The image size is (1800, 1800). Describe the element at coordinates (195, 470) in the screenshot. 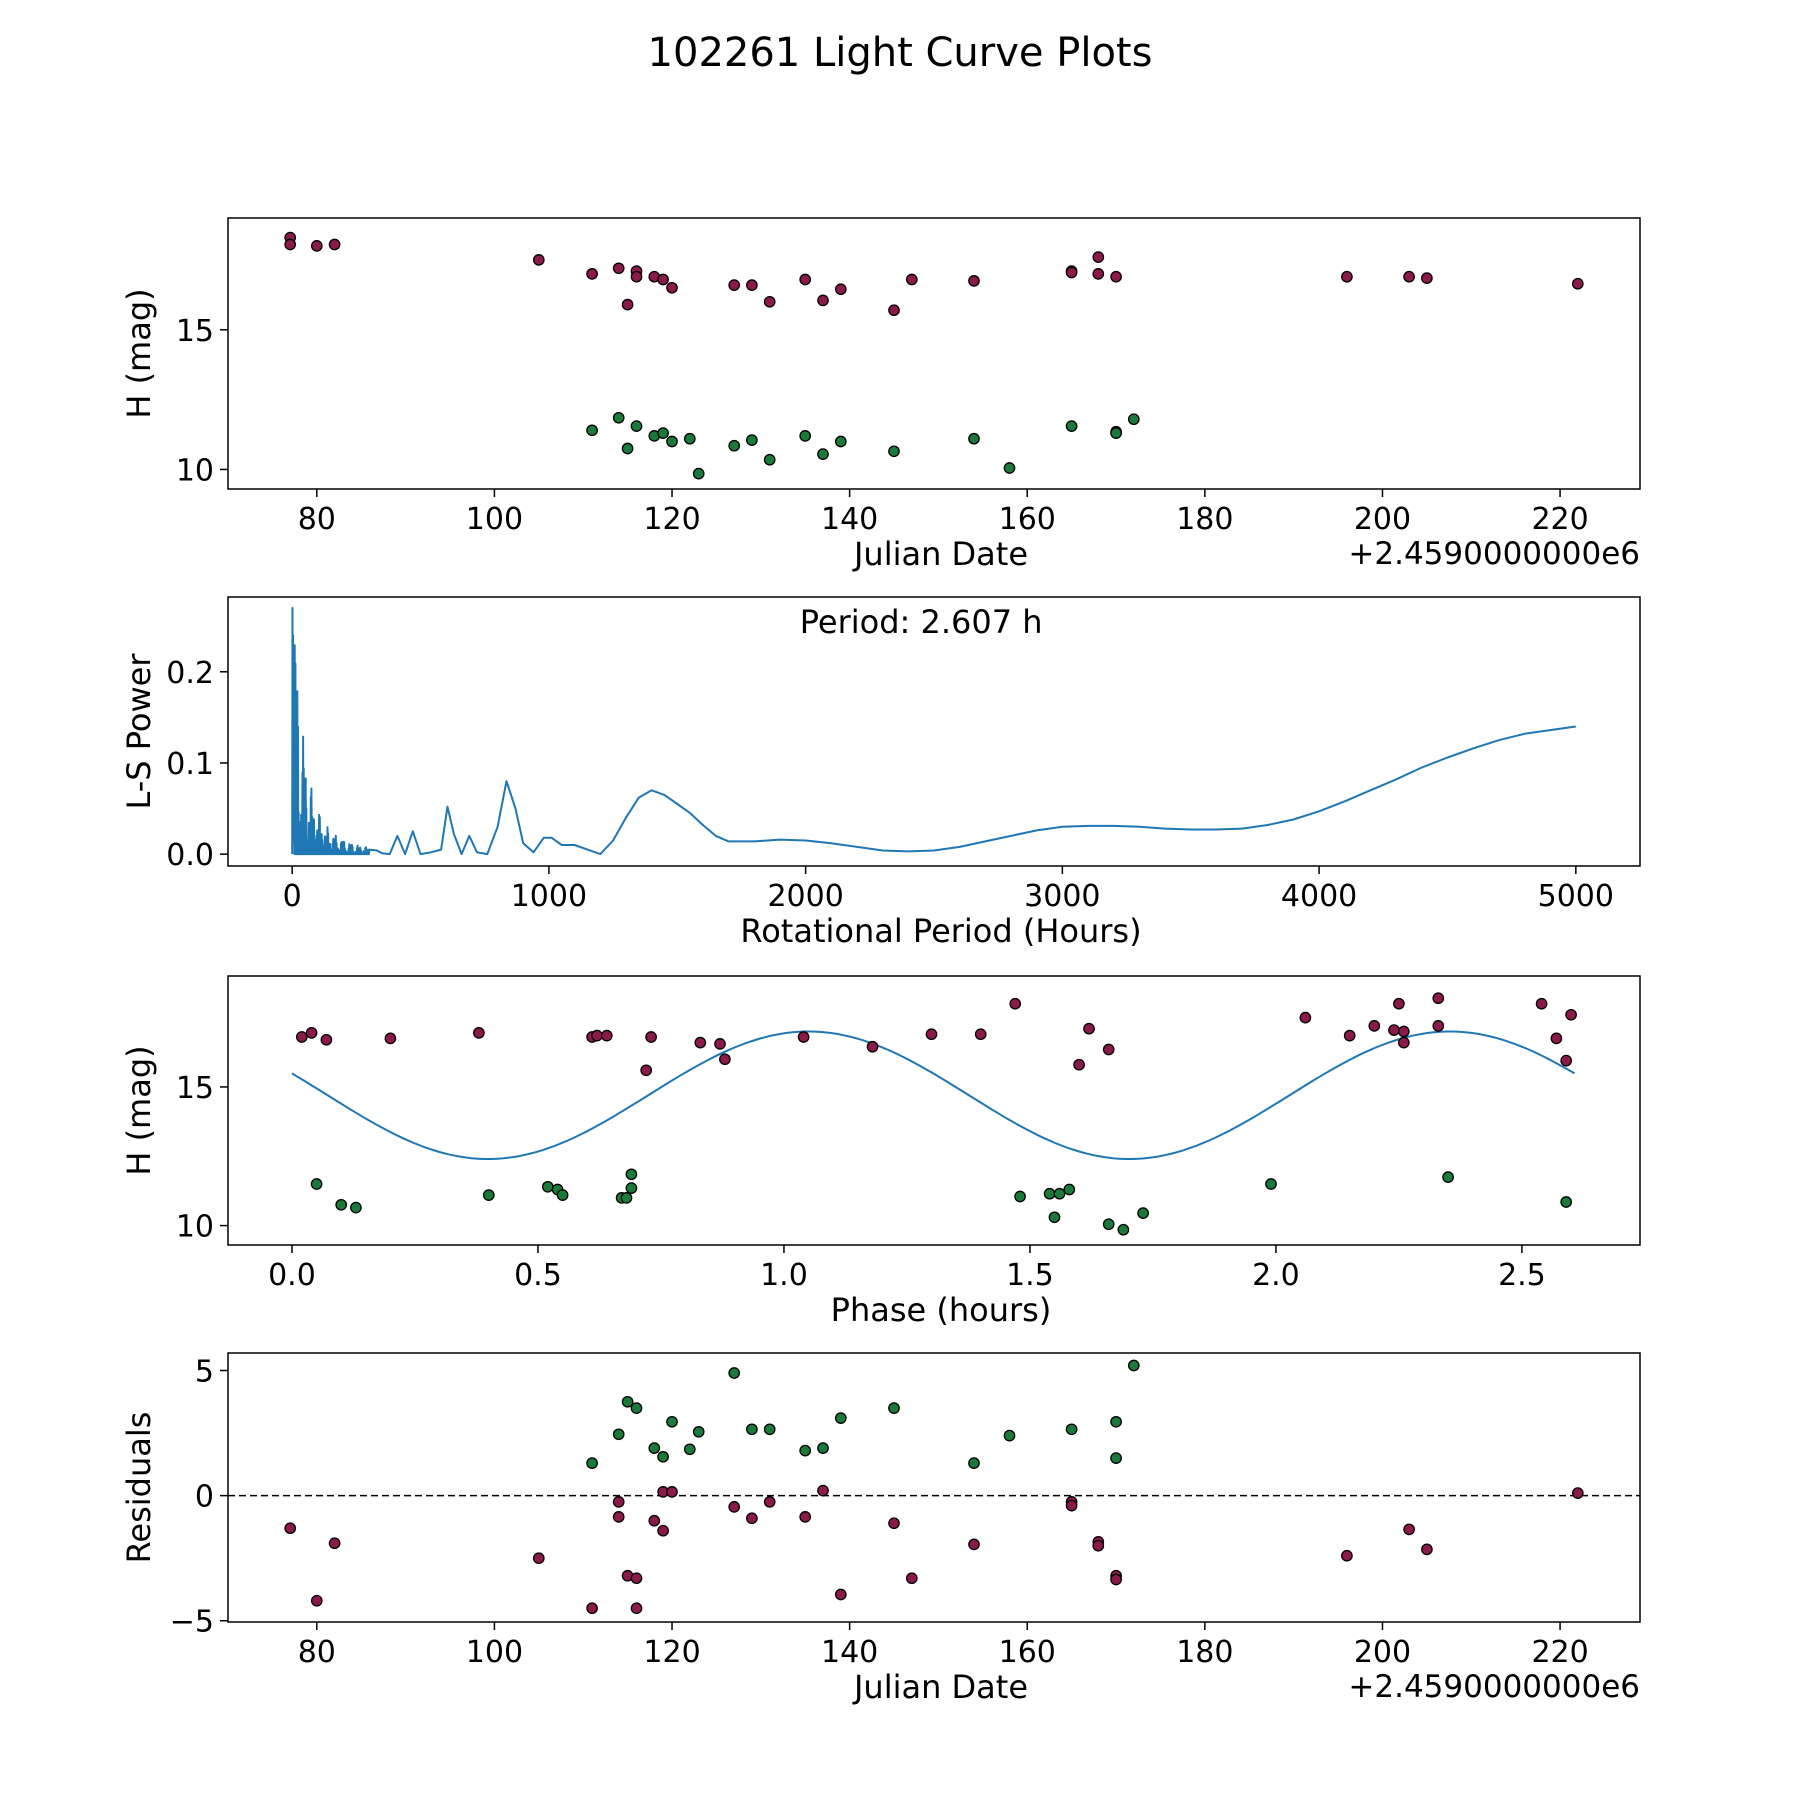

I see `y-tick-label: 10` at that location.